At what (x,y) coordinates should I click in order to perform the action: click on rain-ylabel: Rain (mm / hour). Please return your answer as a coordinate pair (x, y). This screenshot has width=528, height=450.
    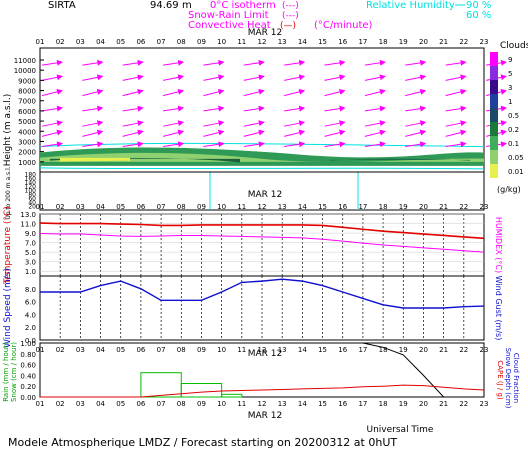
    Looking at the image, I should click on (6, 372).